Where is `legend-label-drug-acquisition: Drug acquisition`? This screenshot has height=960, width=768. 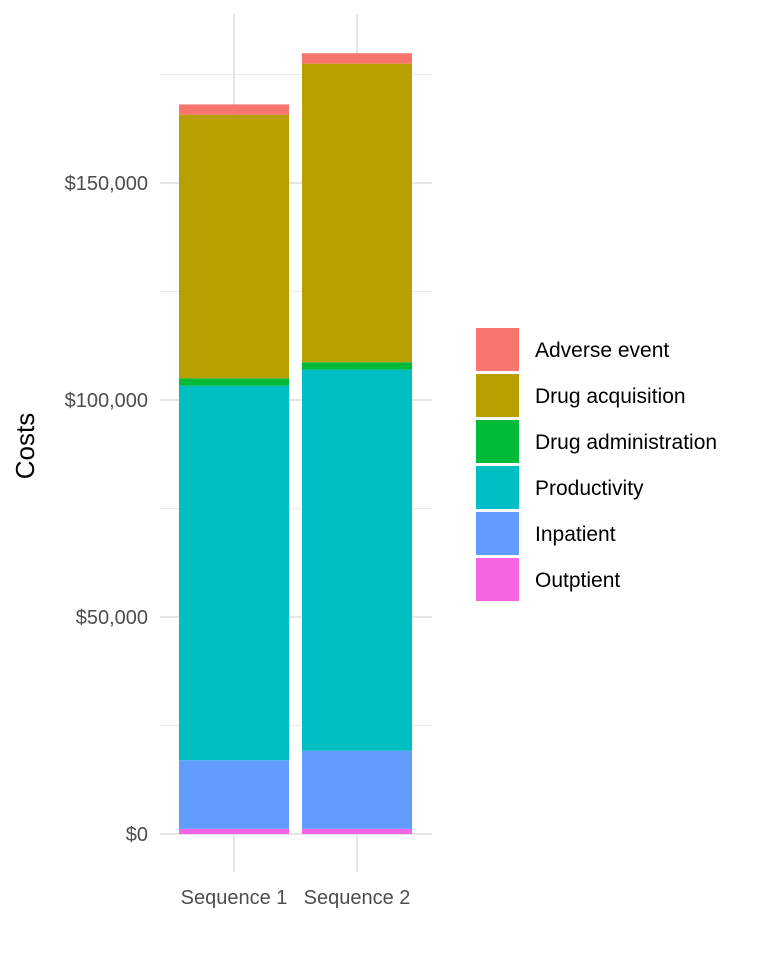
legend-label-drug-acquisition: Drug acquisition is located at coordinates (610, 396).